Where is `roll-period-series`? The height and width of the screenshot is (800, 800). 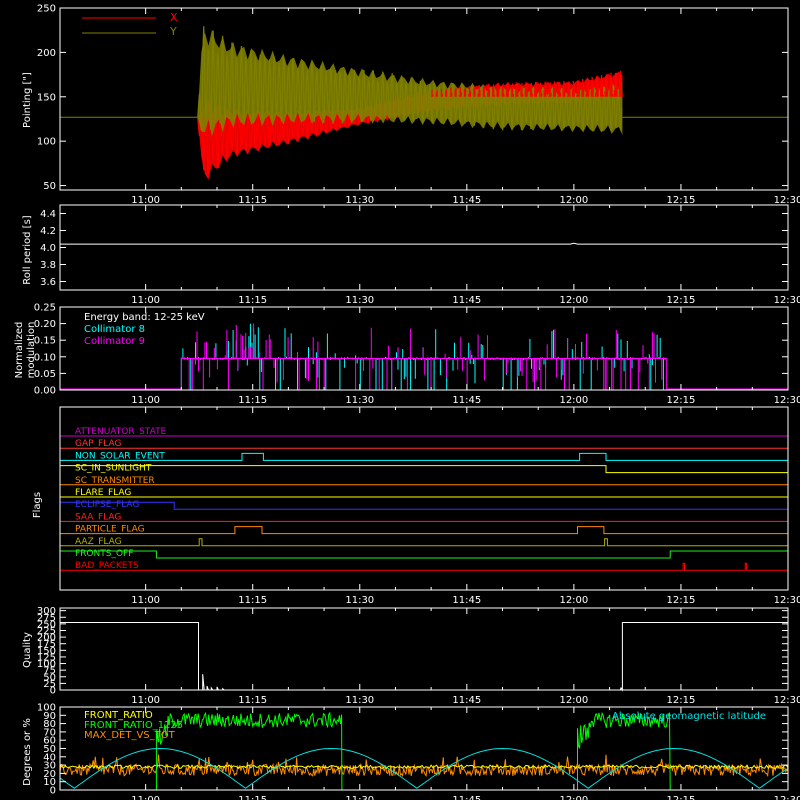
roll-period-series is located at coordinates (424, 243).